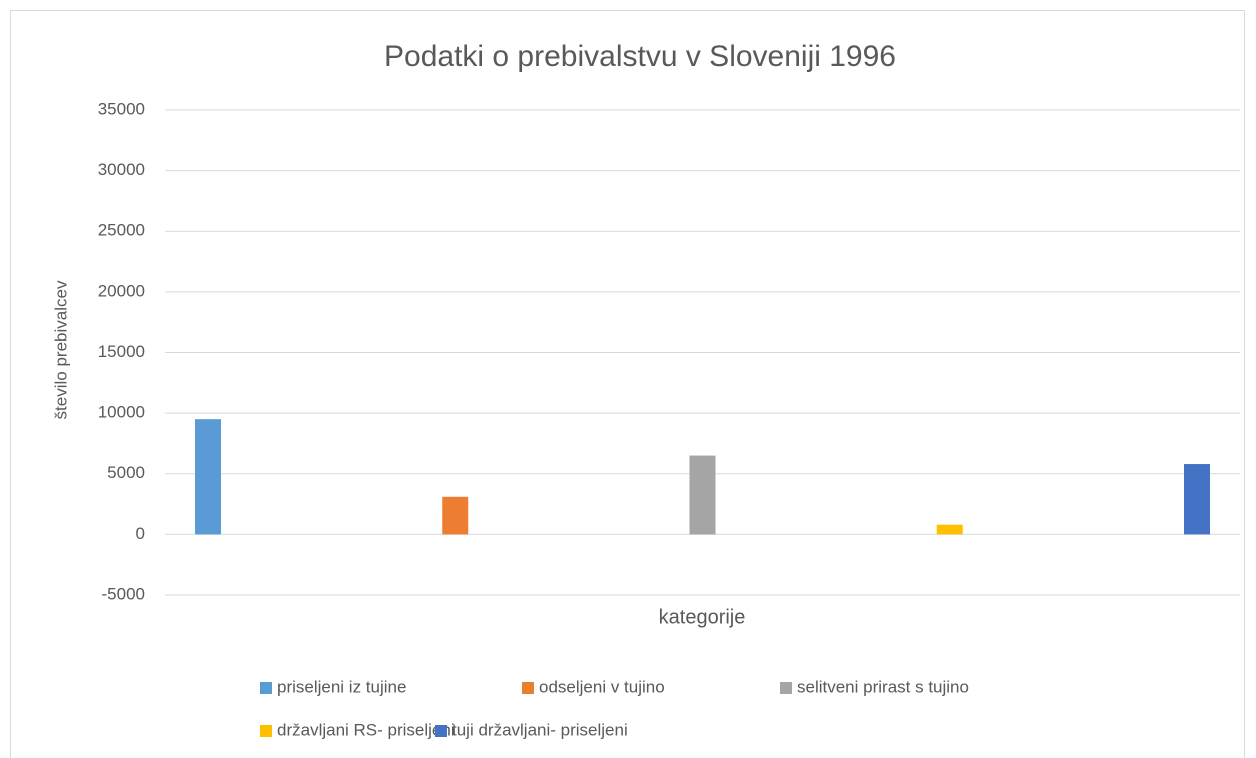  What do you see at coordinates (540, 729) in the screenshot?
I see `legend-label: tuji državljani- priseljeni` at bounding box center [540, 729].